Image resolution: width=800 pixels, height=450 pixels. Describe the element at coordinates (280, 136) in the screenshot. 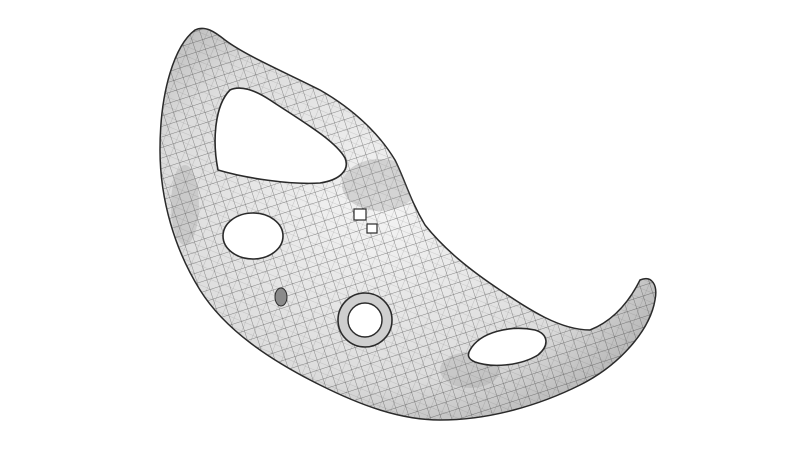

I see `mesh-hole-upper` at that location.